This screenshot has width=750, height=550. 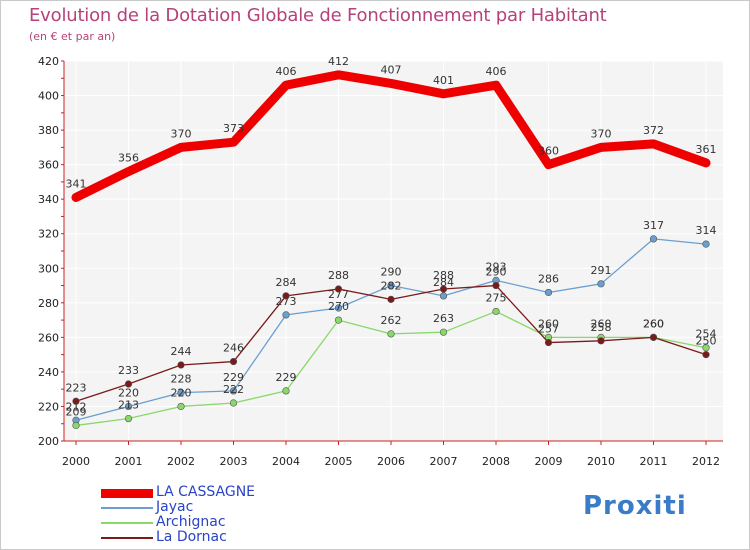 I want to click on data-label: 244, so click(x=181, y=351).